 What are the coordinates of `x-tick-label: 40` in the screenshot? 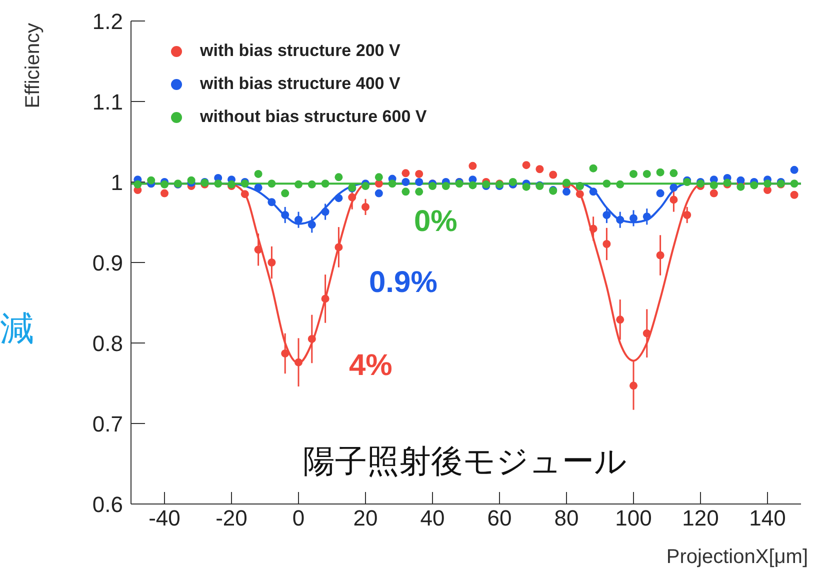 It's located at (432, 518).